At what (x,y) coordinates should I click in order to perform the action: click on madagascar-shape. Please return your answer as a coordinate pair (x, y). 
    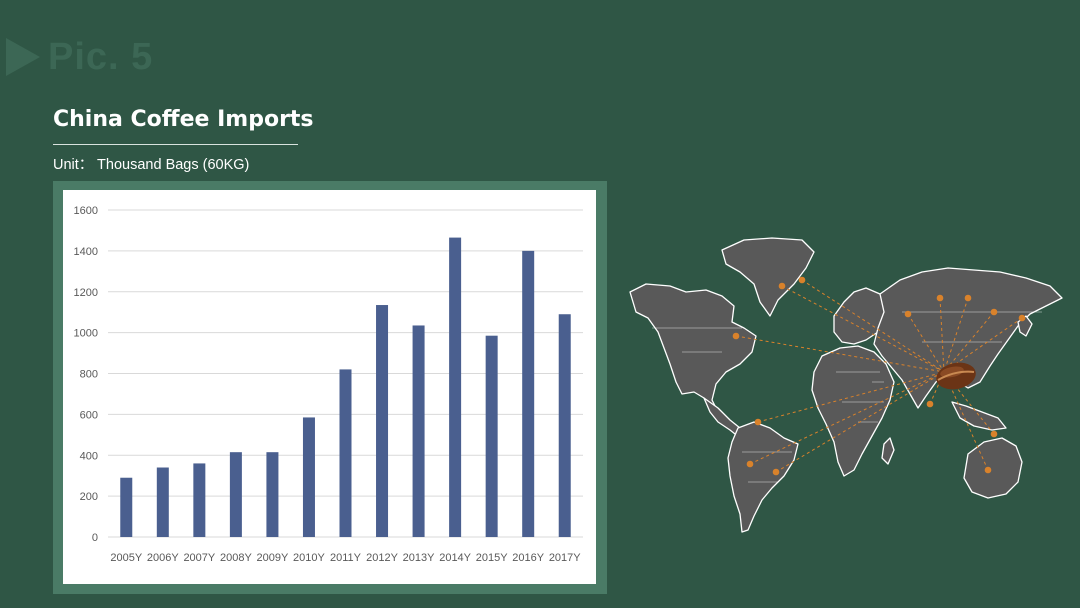
    Looking at the image, I should click on (888, 451).